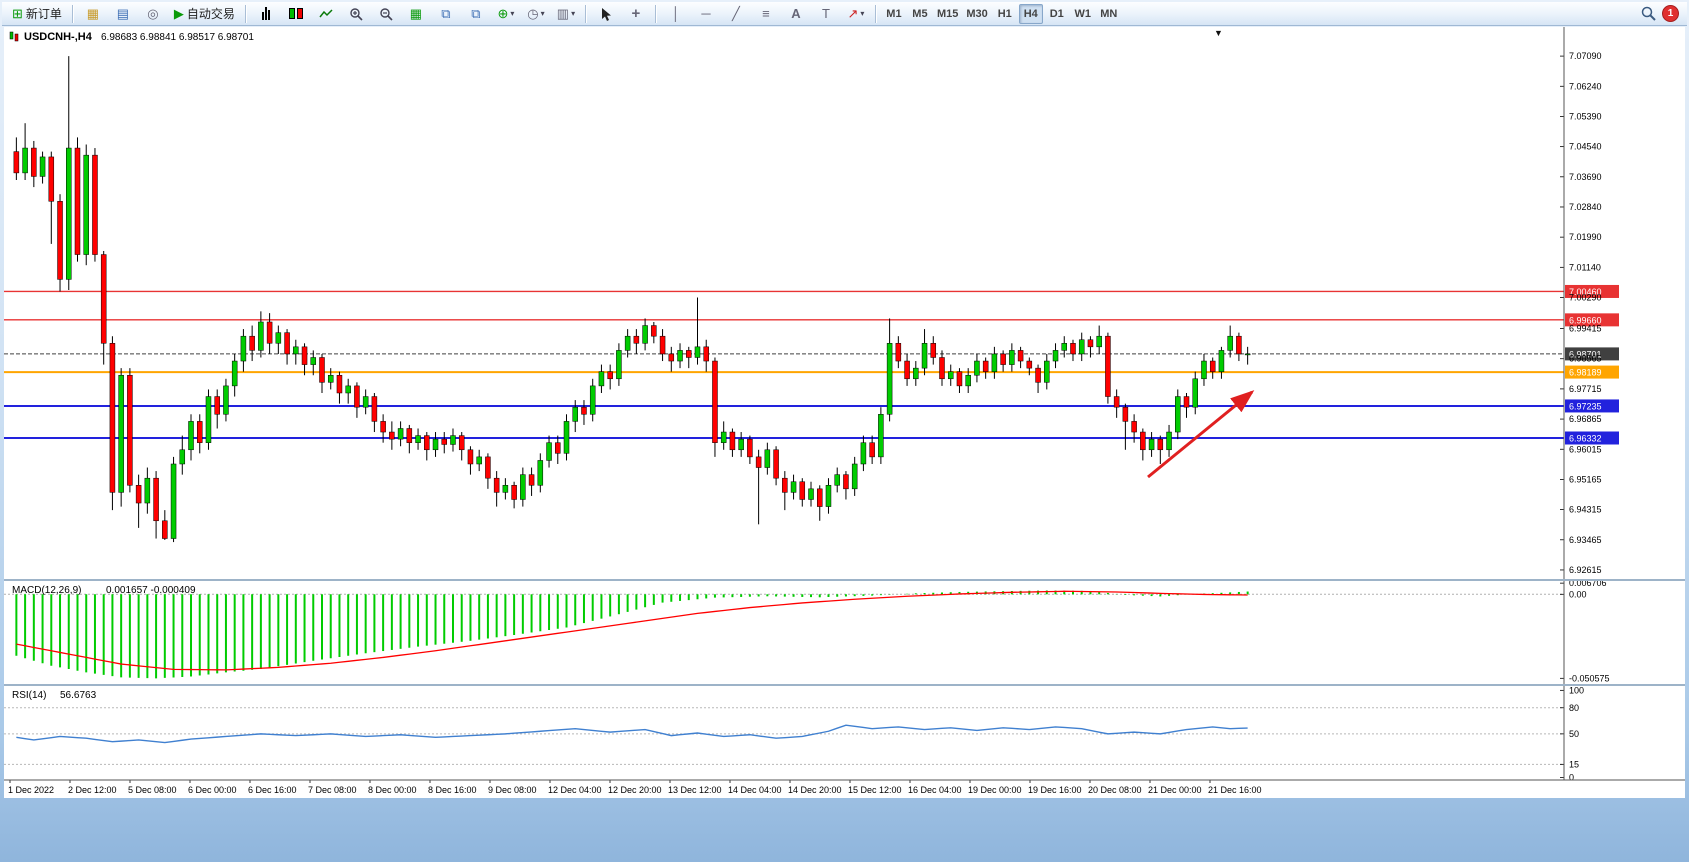 This screenshot has height=862, width=1689. I want to click on svg-text: 50, so click(1574, 734).